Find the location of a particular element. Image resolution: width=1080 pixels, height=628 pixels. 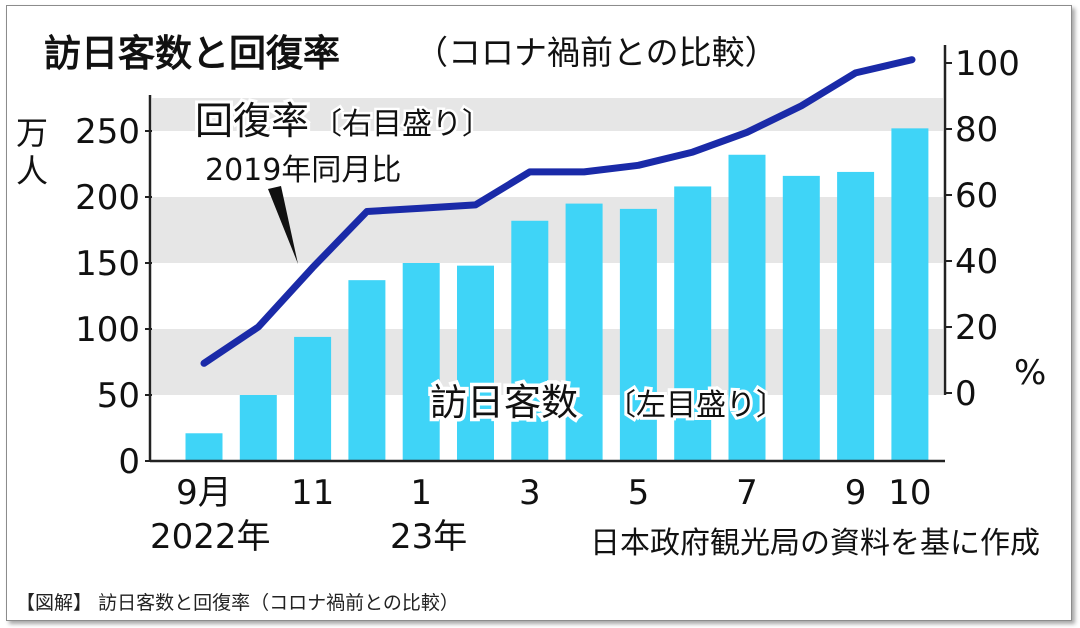

right-tick-labels: 0 20 40 60 80 100 is located at coordinates (982, 229).